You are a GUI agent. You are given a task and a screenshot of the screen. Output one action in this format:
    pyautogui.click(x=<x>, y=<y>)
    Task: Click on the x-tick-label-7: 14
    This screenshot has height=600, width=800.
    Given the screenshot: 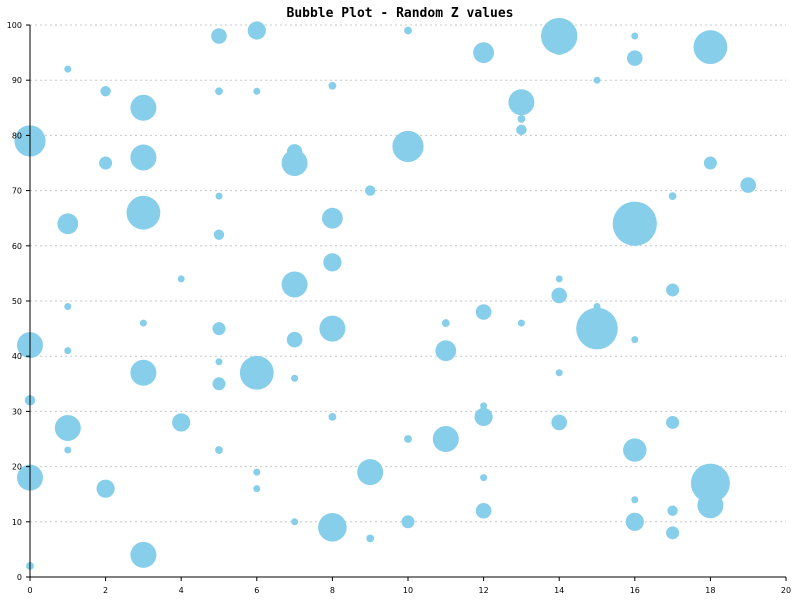 What is the action you would take?
    pyautogui.click(x=559, y=590)
    